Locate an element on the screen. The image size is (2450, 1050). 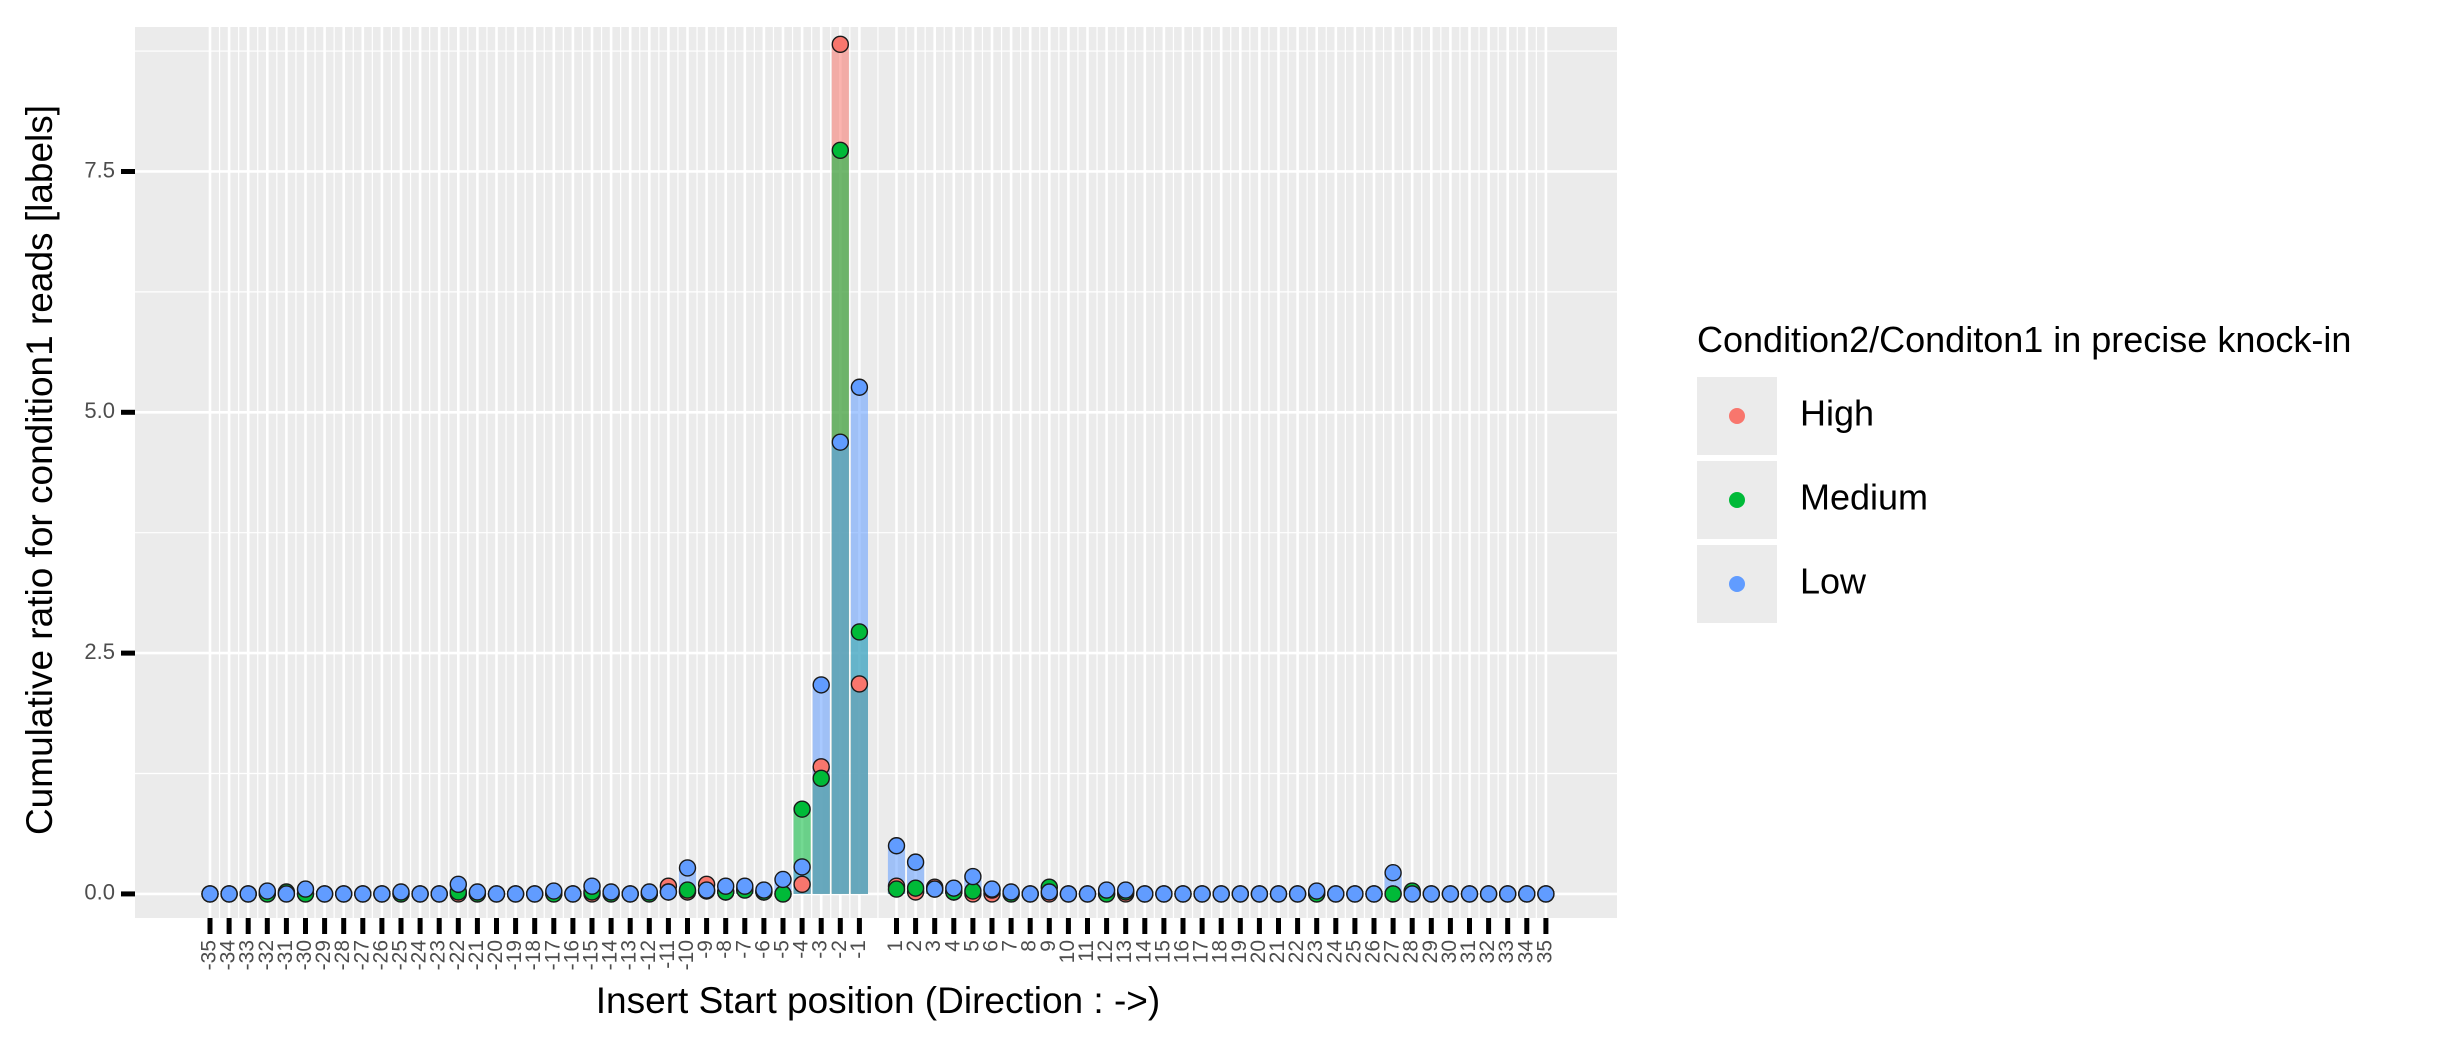
x-tick-label: -34 is located at coordinates (228, 955).